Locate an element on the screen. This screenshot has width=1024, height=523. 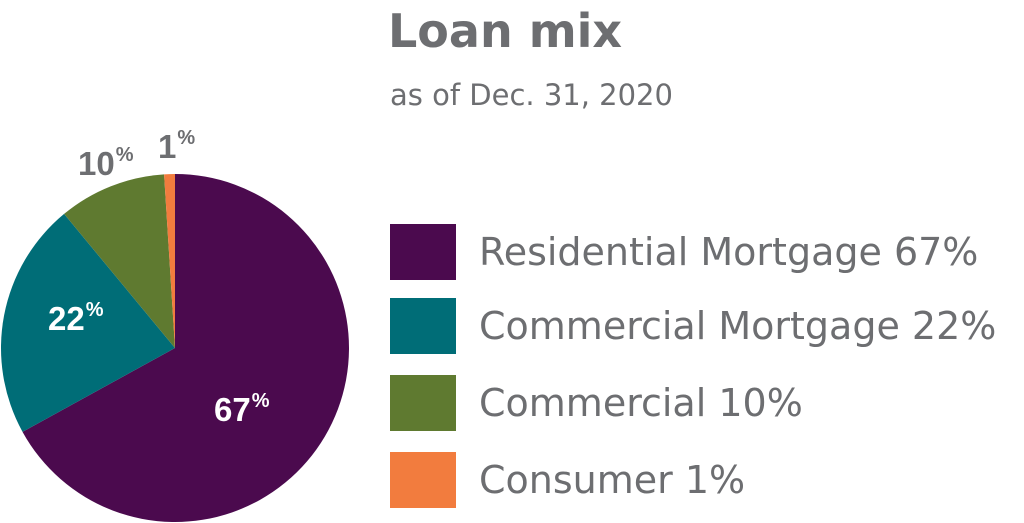
chart-title: Loan mix is located at coordinates (505, 31).